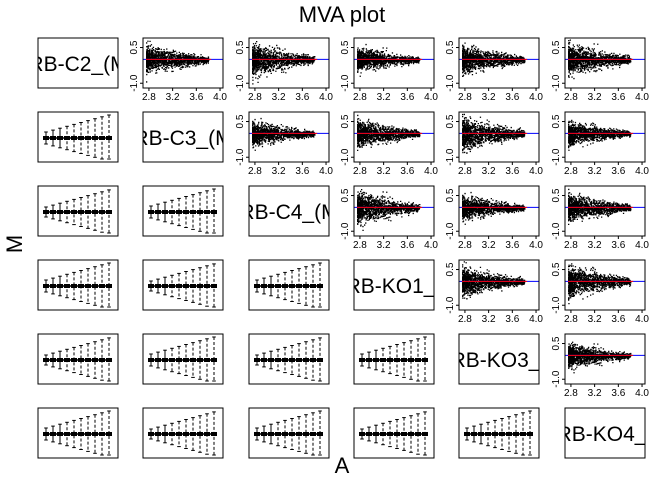  Describe the element at coordinates (600, 292) in the screenshot. I see `panel-3-5: 2.8 3.2 3.6 4.0 -1.0 0.5` at that location.